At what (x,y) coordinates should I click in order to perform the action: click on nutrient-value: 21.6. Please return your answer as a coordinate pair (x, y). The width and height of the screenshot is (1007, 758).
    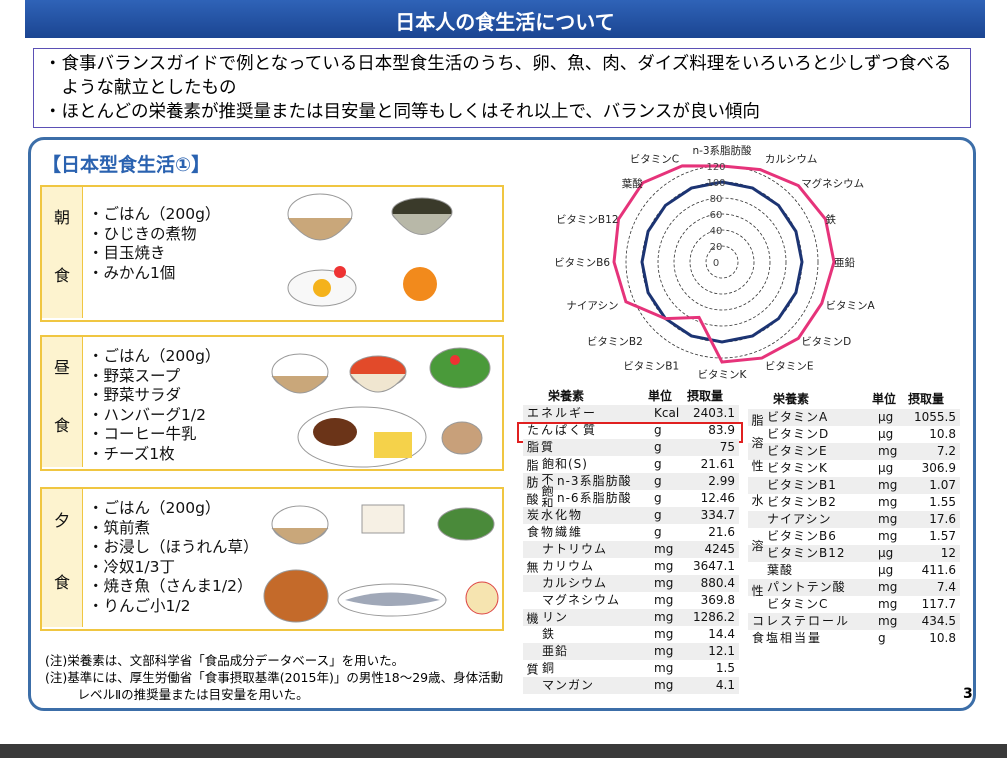
    Looking at the image, I should click on (721, 532).